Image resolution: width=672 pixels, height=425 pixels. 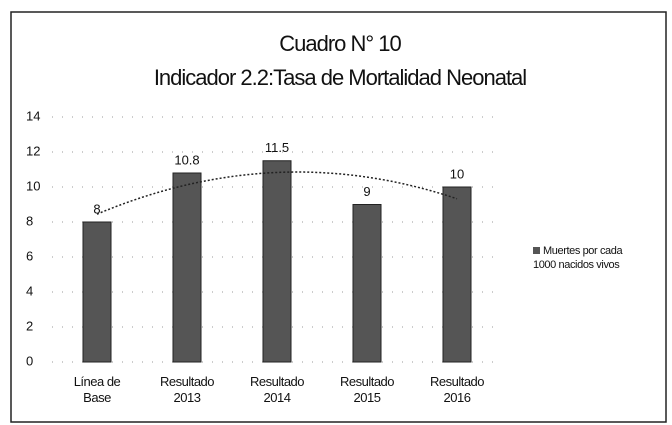 What do you see at coordinates (186, 159) in the screenshot?
I see `data-label: 10.8` at bounding box center [186, 159].